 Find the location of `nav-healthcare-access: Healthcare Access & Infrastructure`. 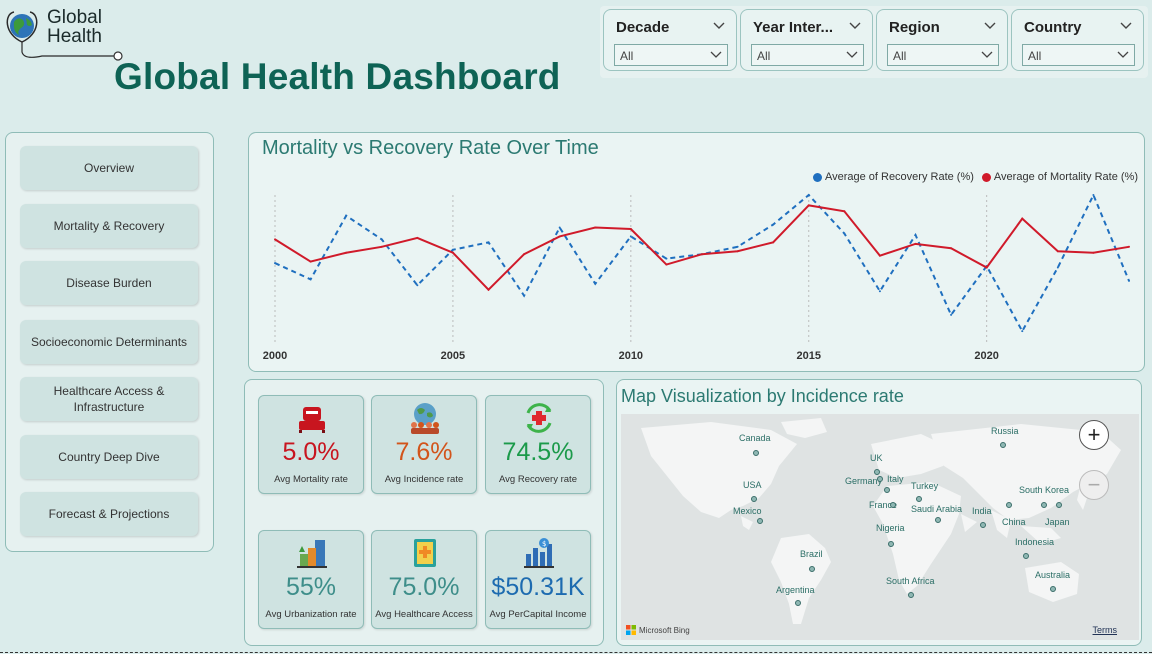

nav-healthcare-access: Healthcare Access & Infrastructure is located at coordinates (109, 399).